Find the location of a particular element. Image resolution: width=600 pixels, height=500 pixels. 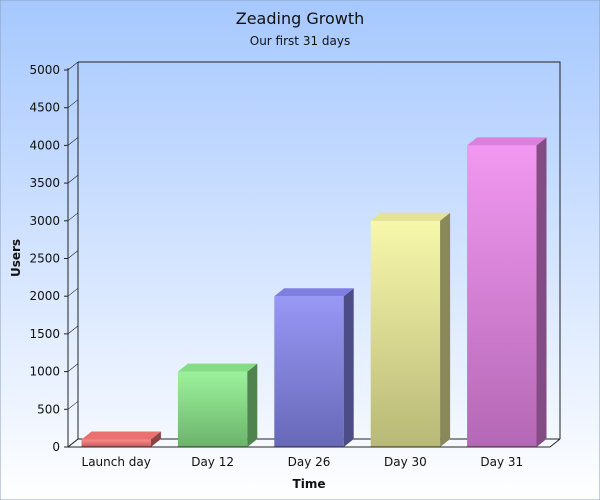

y-tick-label: 2000 is located at coordinates (44, 296).